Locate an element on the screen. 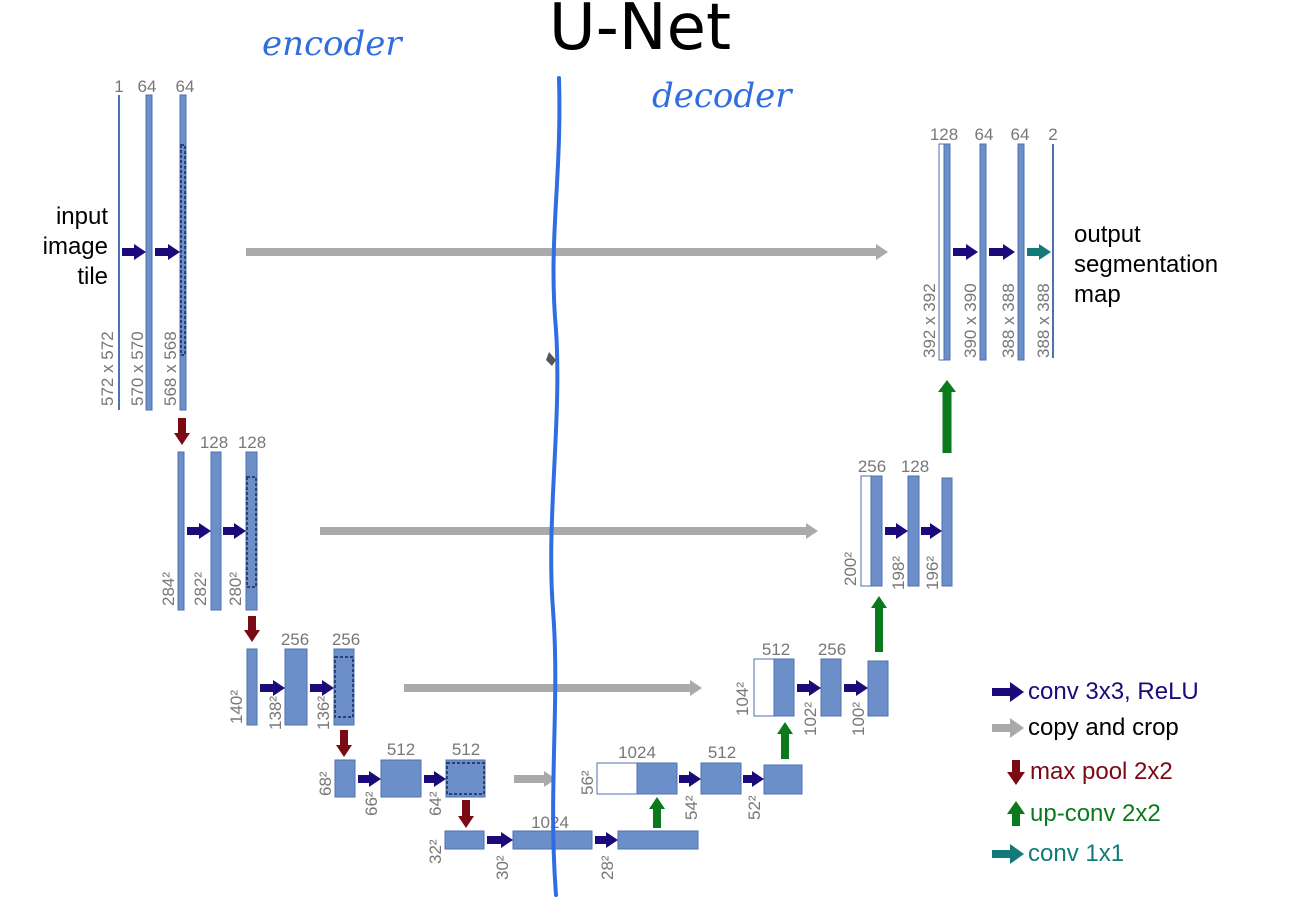  d3-channel-label-1: 512 is located at coordinates (776, 649).